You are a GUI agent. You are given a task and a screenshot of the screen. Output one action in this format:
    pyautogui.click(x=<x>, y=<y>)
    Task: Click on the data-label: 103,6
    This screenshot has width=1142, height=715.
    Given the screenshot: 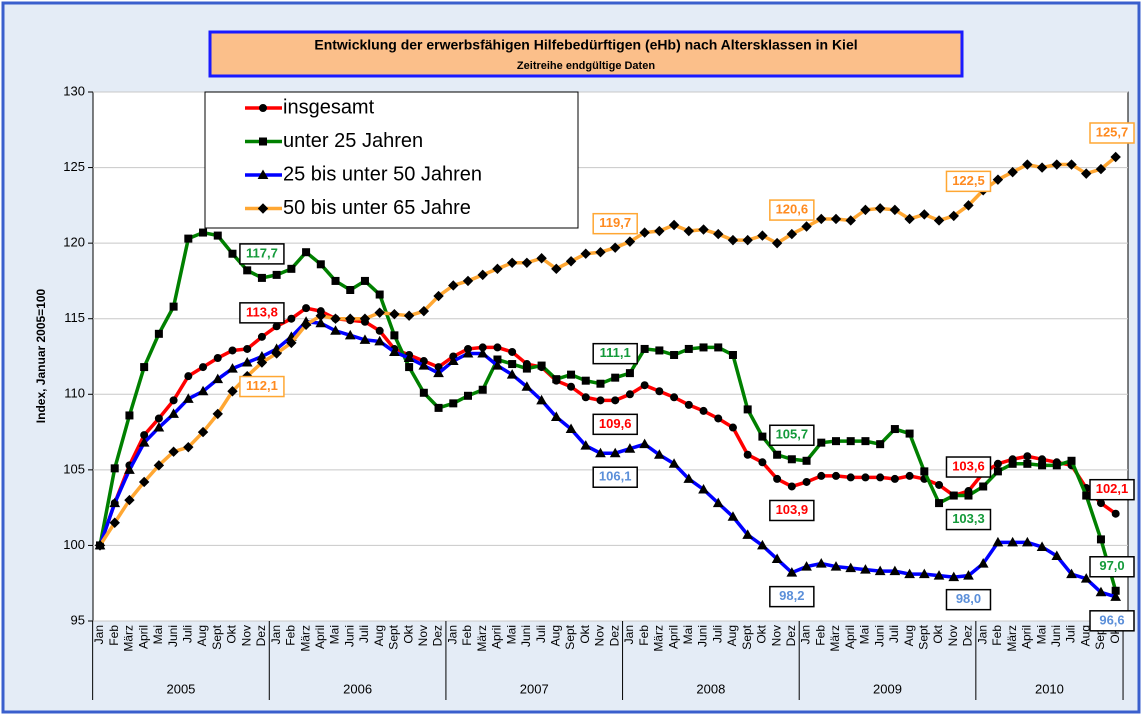 What is the action you would take?
    pyautogui.click(x=968, y=465)
    